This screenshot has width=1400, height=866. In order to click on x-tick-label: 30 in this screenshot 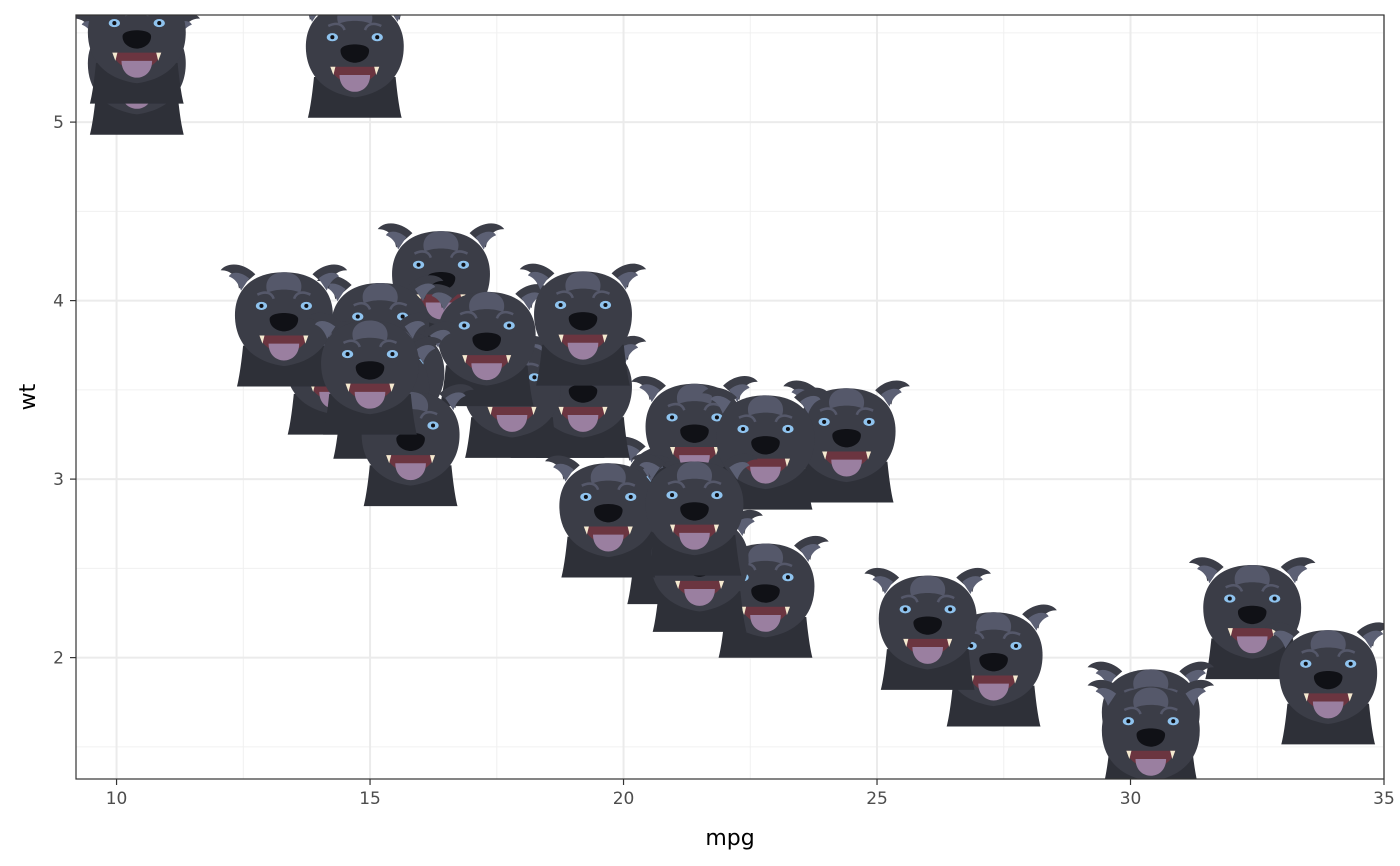, I will do `click(1131, 799)`.